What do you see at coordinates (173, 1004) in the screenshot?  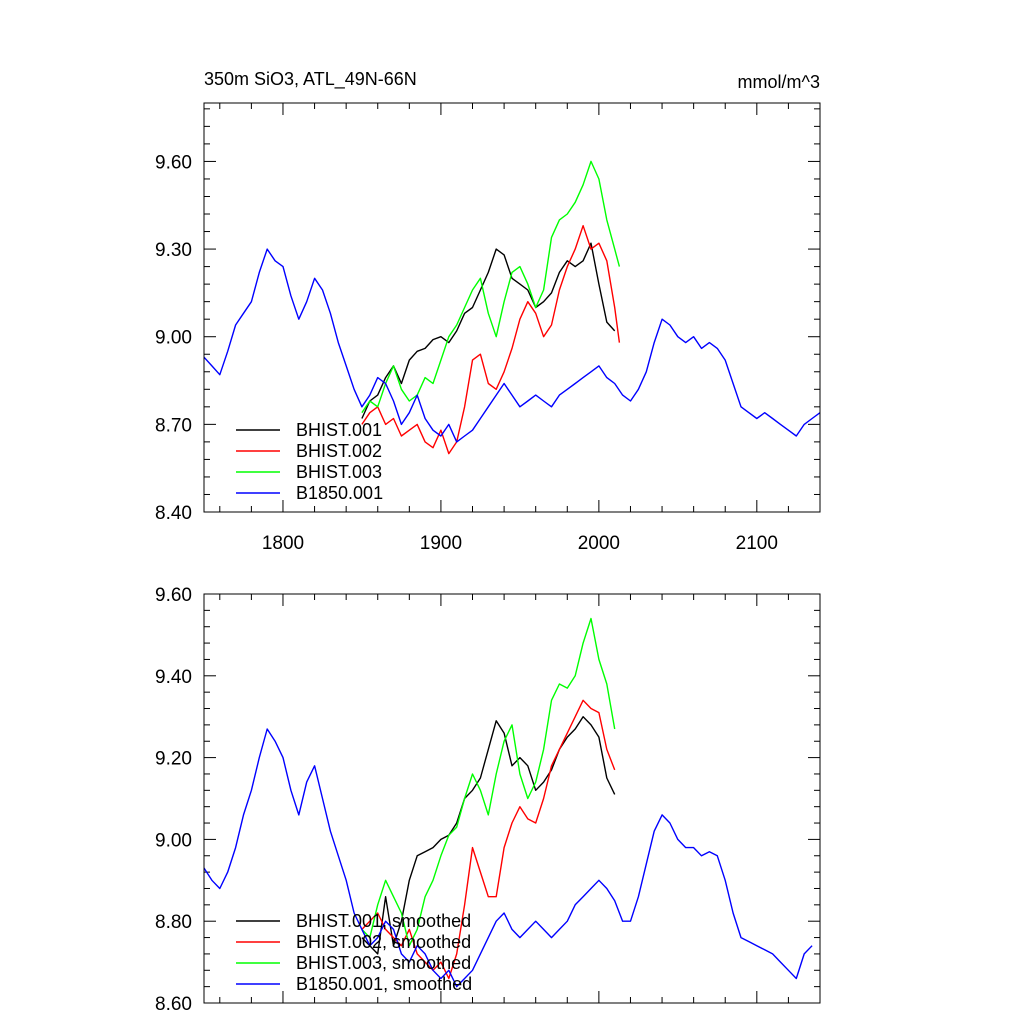 I see `y-tick-label: 8.60` at bounding box center [173, 1004].